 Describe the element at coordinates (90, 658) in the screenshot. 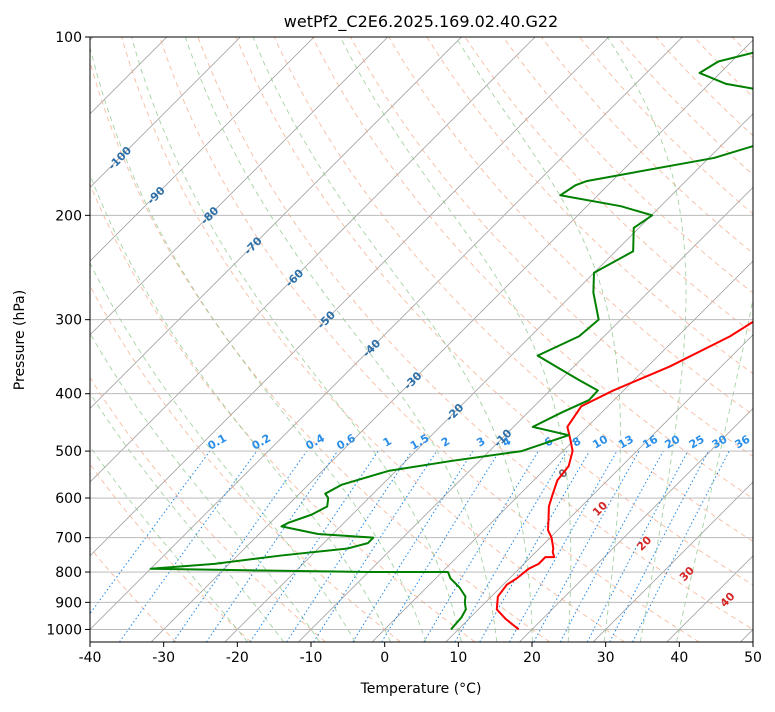

I see `x-tick-label: -40` at that location.